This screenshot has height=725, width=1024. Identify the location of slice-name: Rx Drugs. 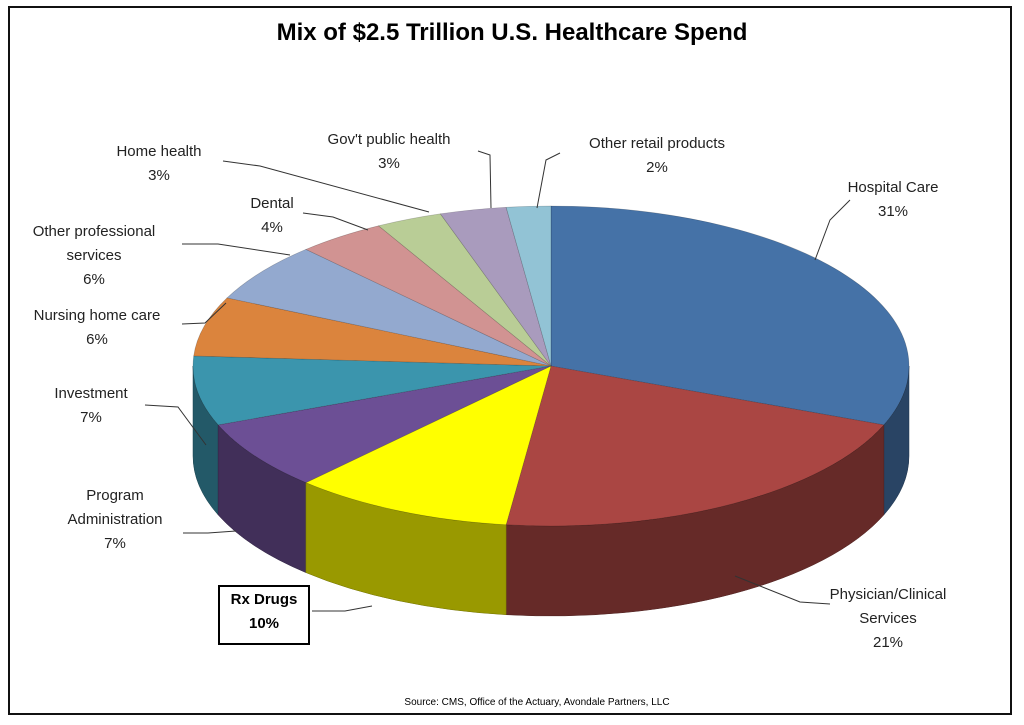
(264, 599).